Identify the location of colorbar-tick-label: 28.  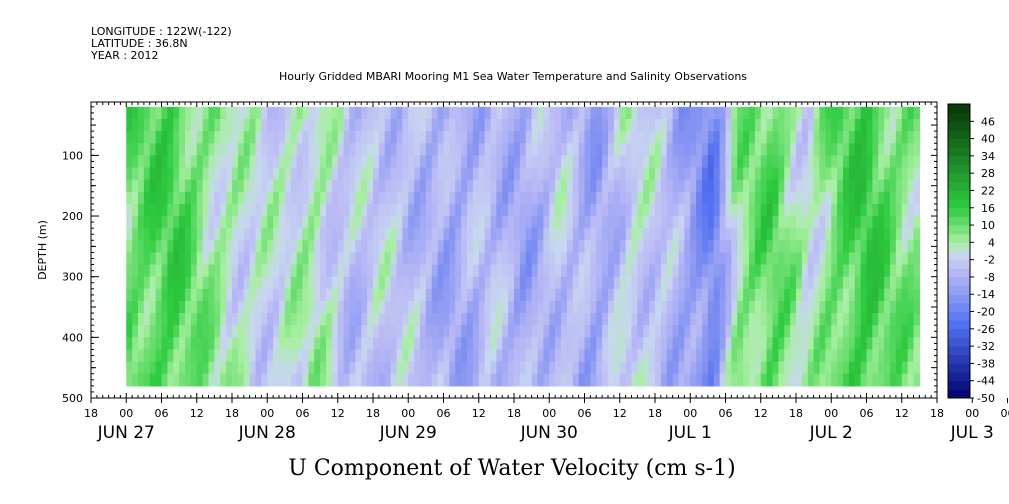
(988, 173).